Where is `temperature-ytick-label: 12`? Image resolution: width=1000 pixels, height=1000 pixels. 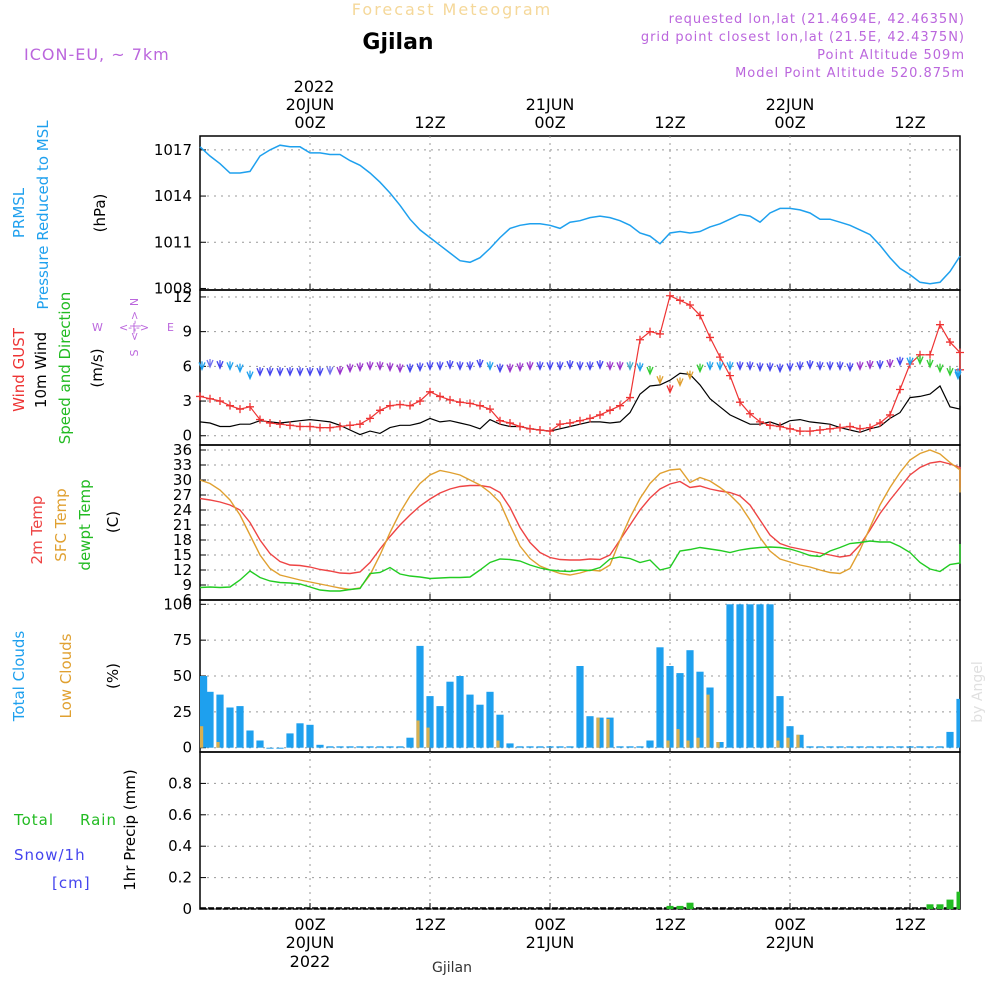
temperature-ytick-label: 12 is located at coordinates (182, 570).